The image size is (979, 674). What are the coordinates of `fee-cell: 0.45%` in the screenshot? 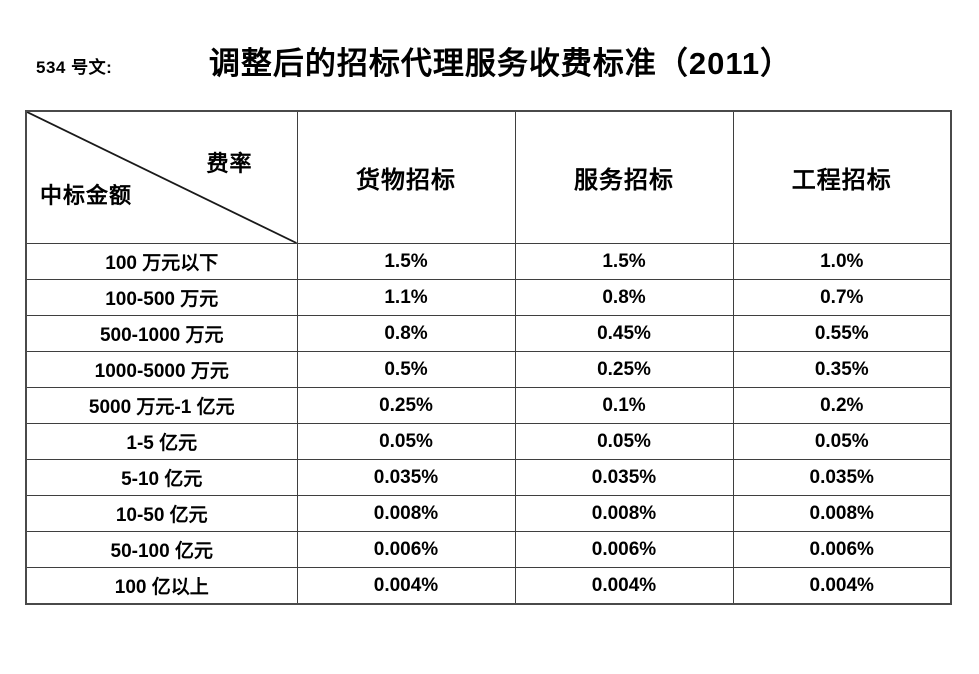 It's located at (624, 333).